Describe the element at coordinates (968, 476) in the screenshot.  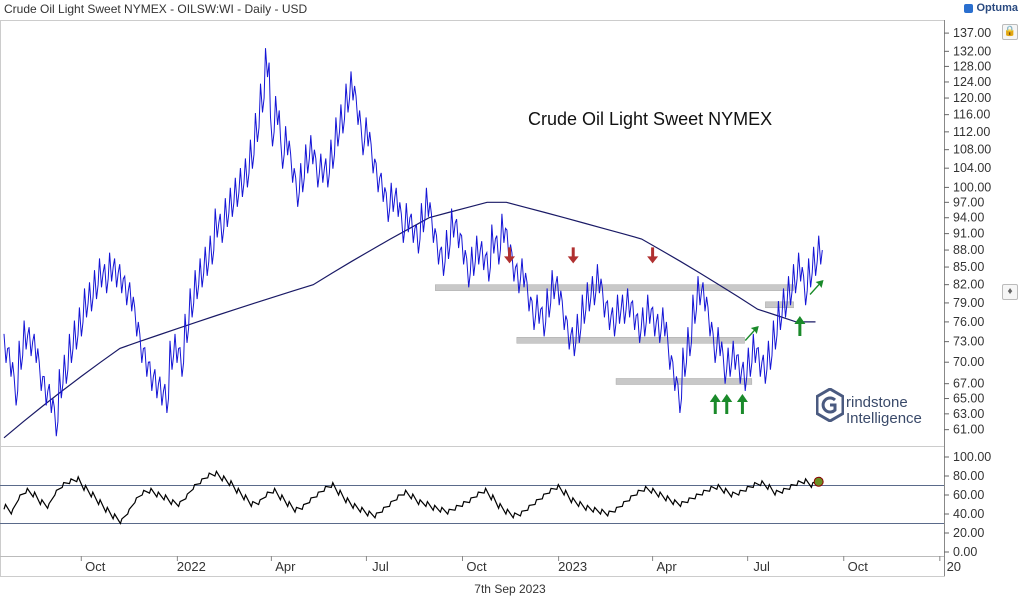
I see `rsi-y-tick-label: 80.00` at that location.